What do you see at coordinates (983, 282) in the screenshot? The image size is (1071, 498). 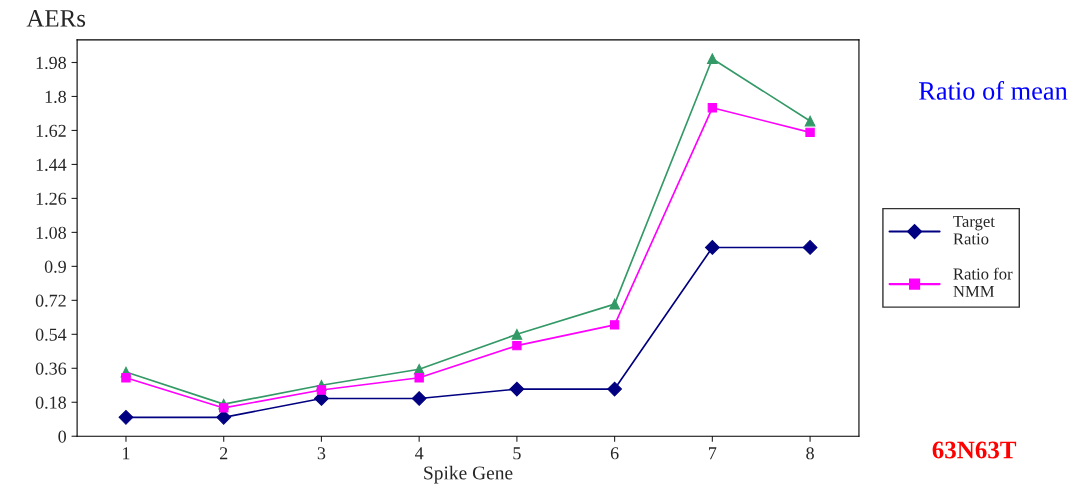 I see `legend-label: Ratio for NMM` at bounding box center [983, 282].